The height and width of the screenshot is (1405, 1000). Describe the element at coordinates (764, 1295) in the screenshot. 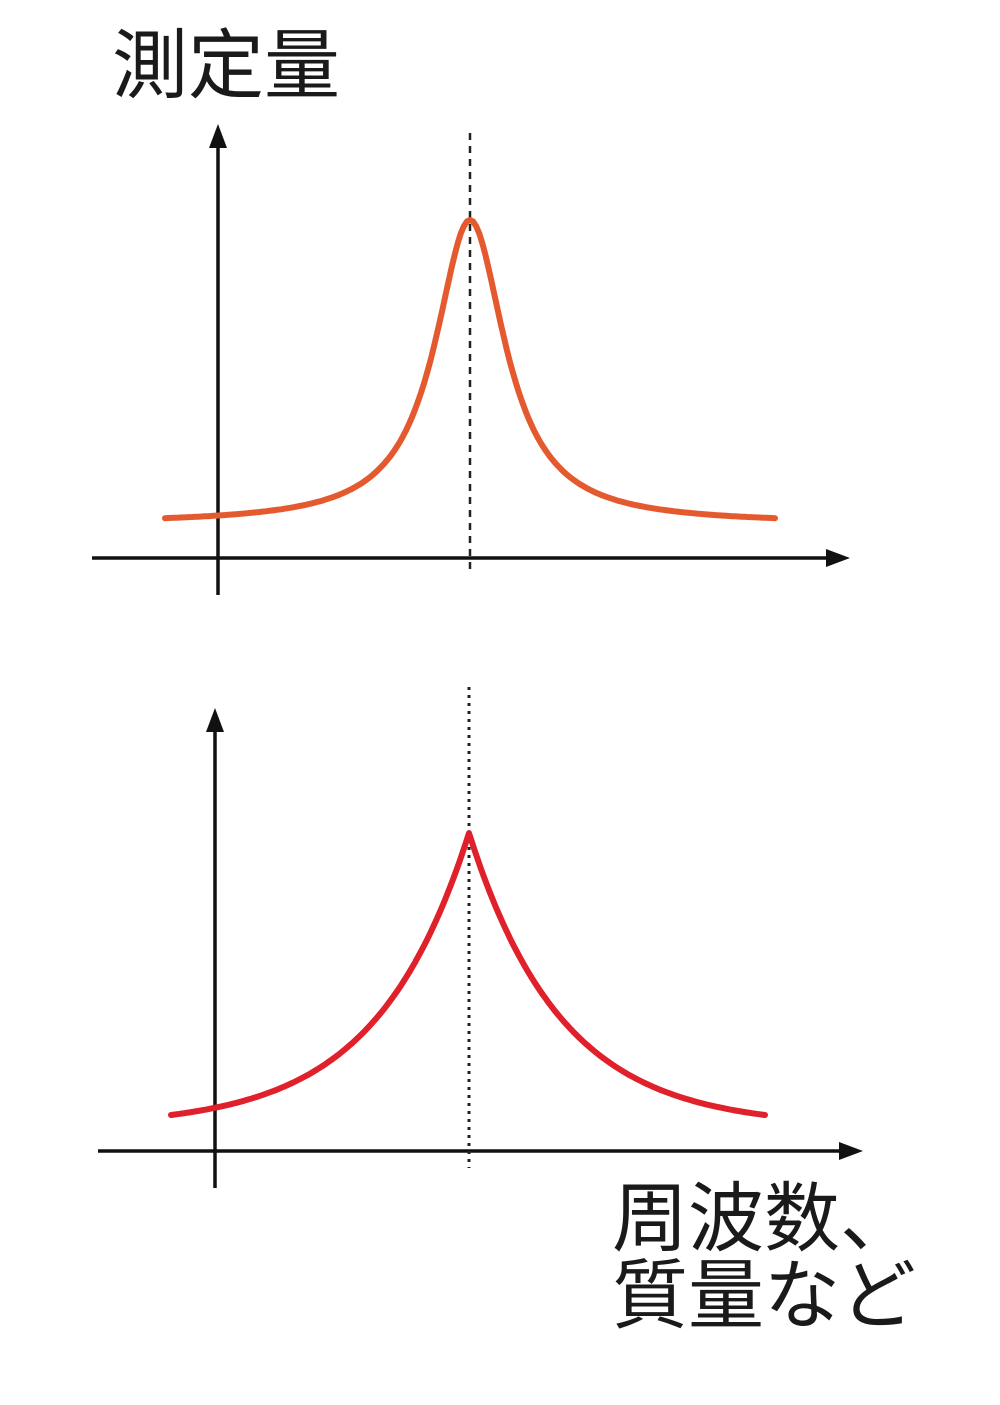

I see `x-axis-label-line2: 質量など` at that location.